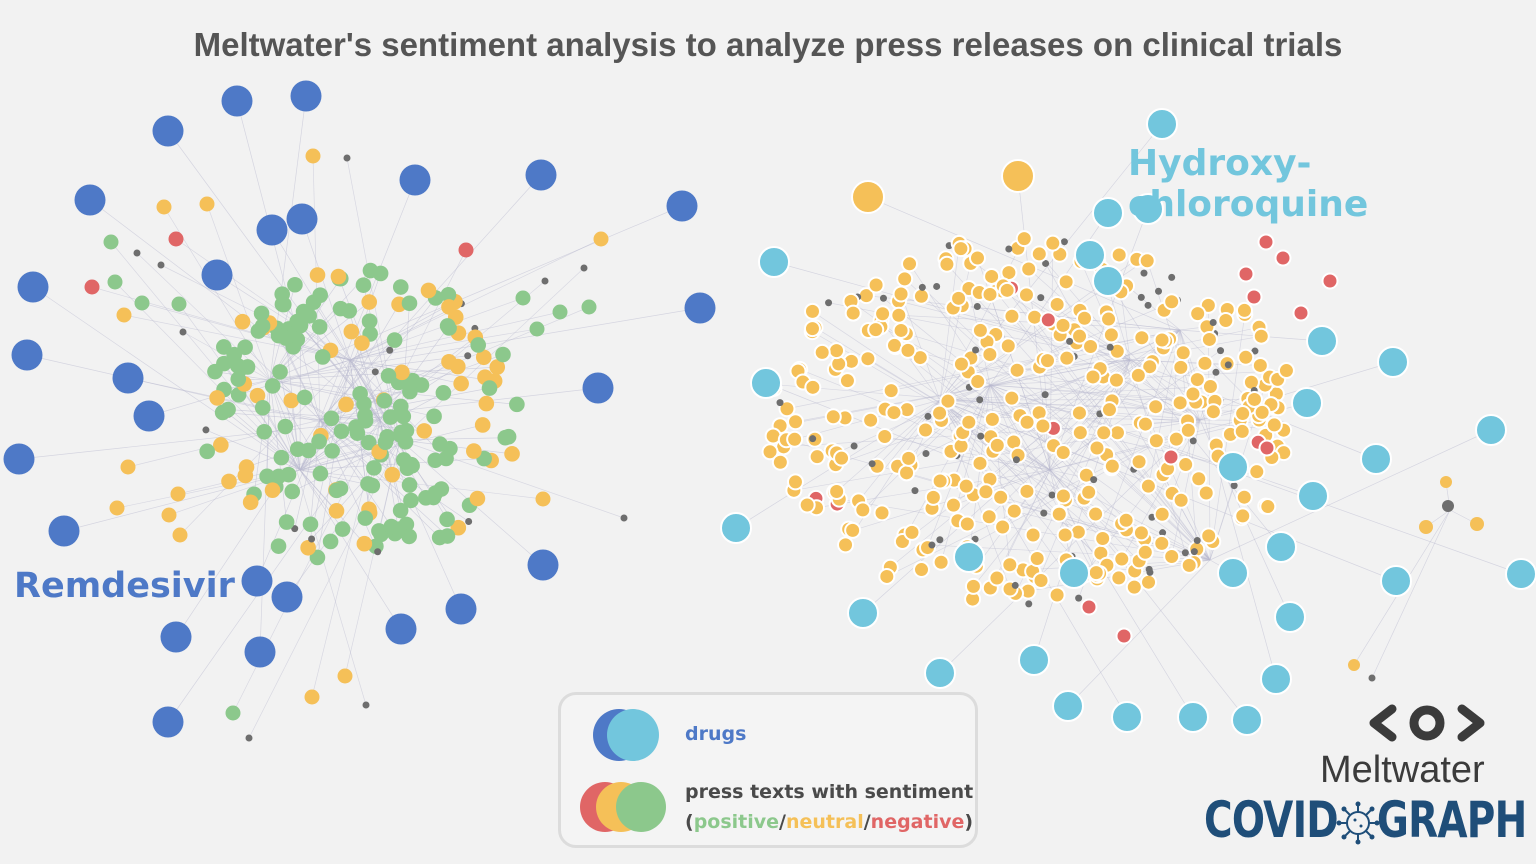 This screenshot has height=864, width=1536. I want to click on legend-open-paren: (, so click(689, 822).